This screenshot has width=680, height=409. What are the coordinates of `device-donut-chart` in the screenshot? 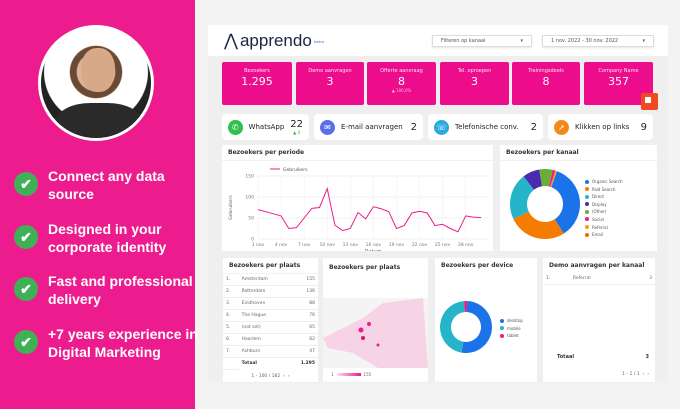 It's located at (466, 327).